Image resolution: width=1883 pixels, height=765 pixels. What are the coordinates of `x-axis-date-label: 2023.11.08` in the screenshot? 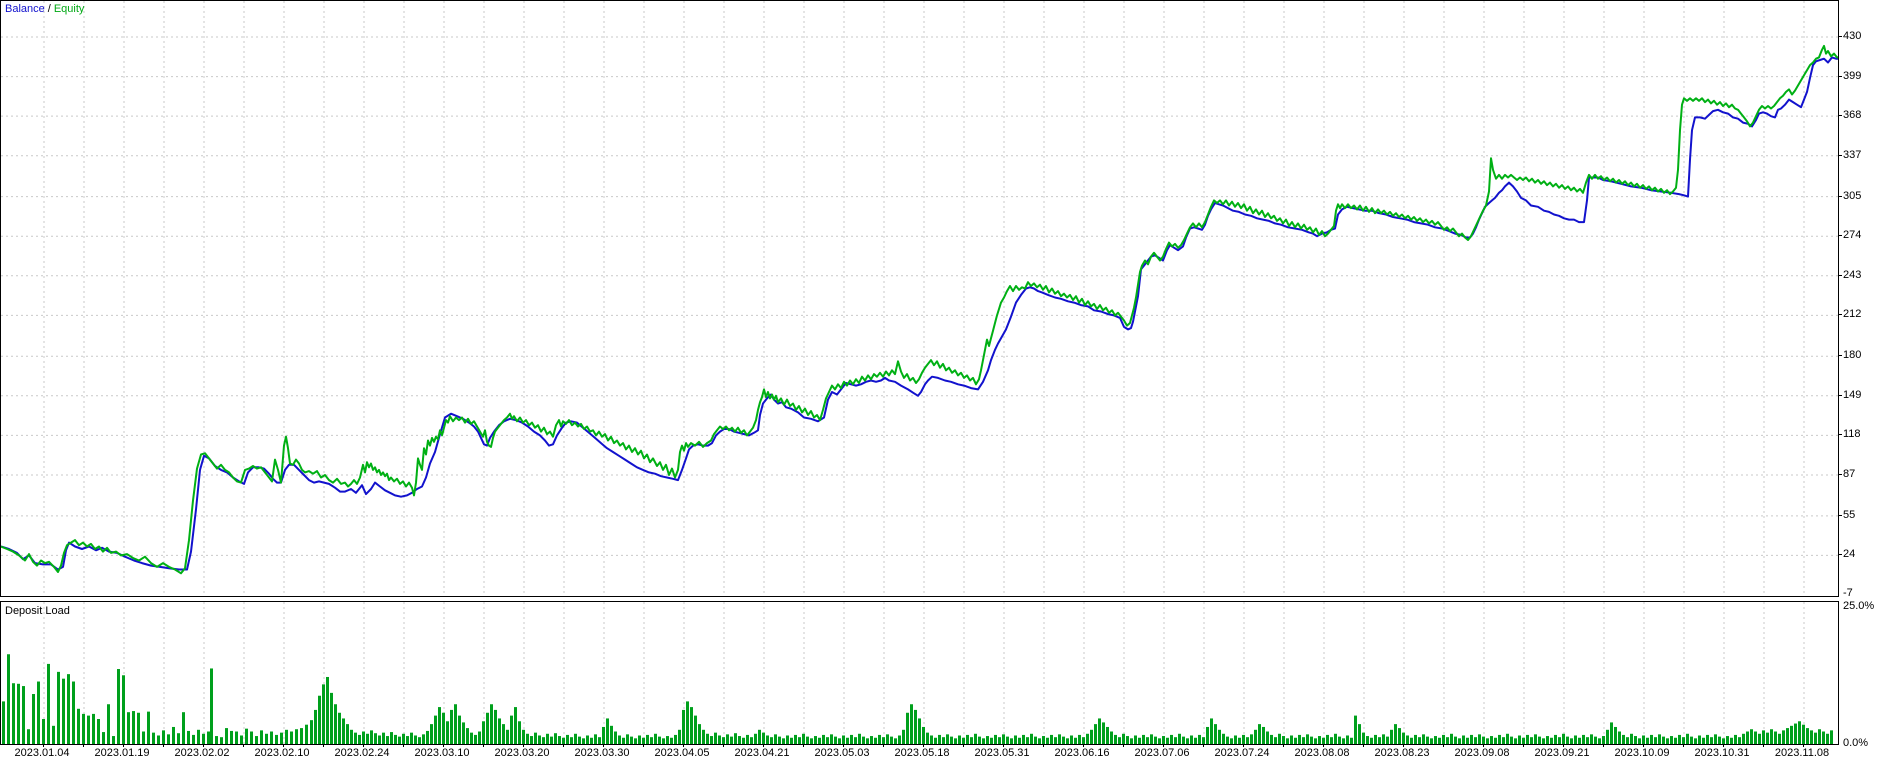 It's located at (1802, 753).